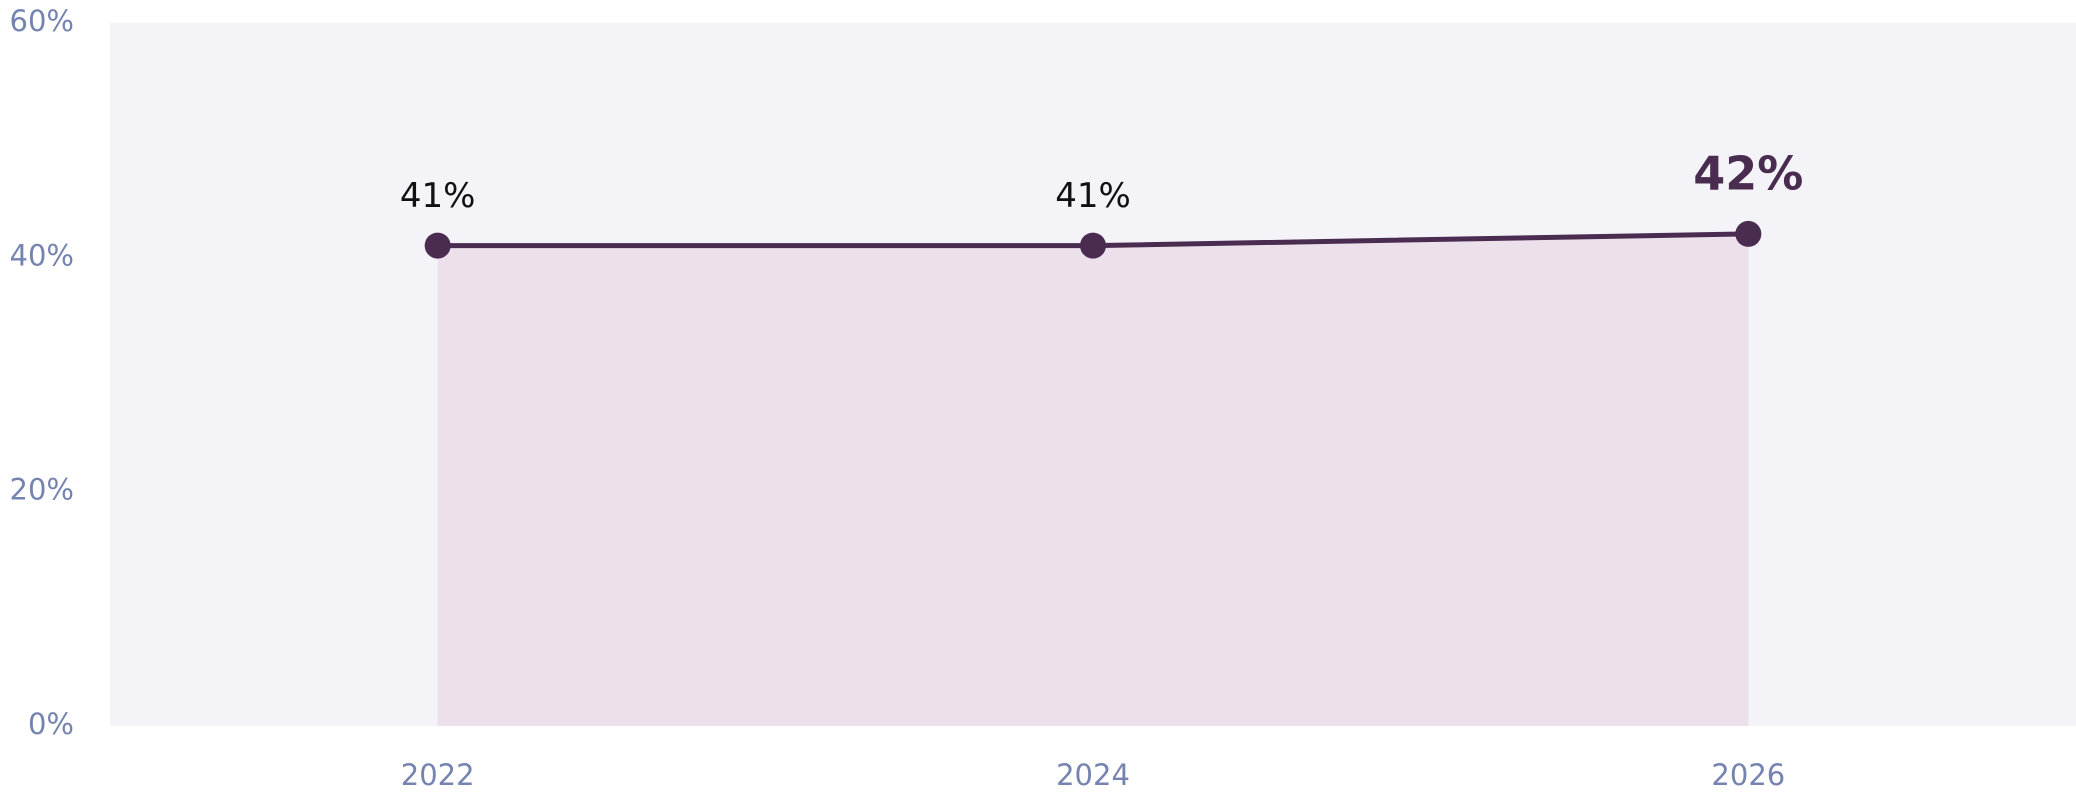  I want to click on x-tick-label: 2024, so click(1093, 775).